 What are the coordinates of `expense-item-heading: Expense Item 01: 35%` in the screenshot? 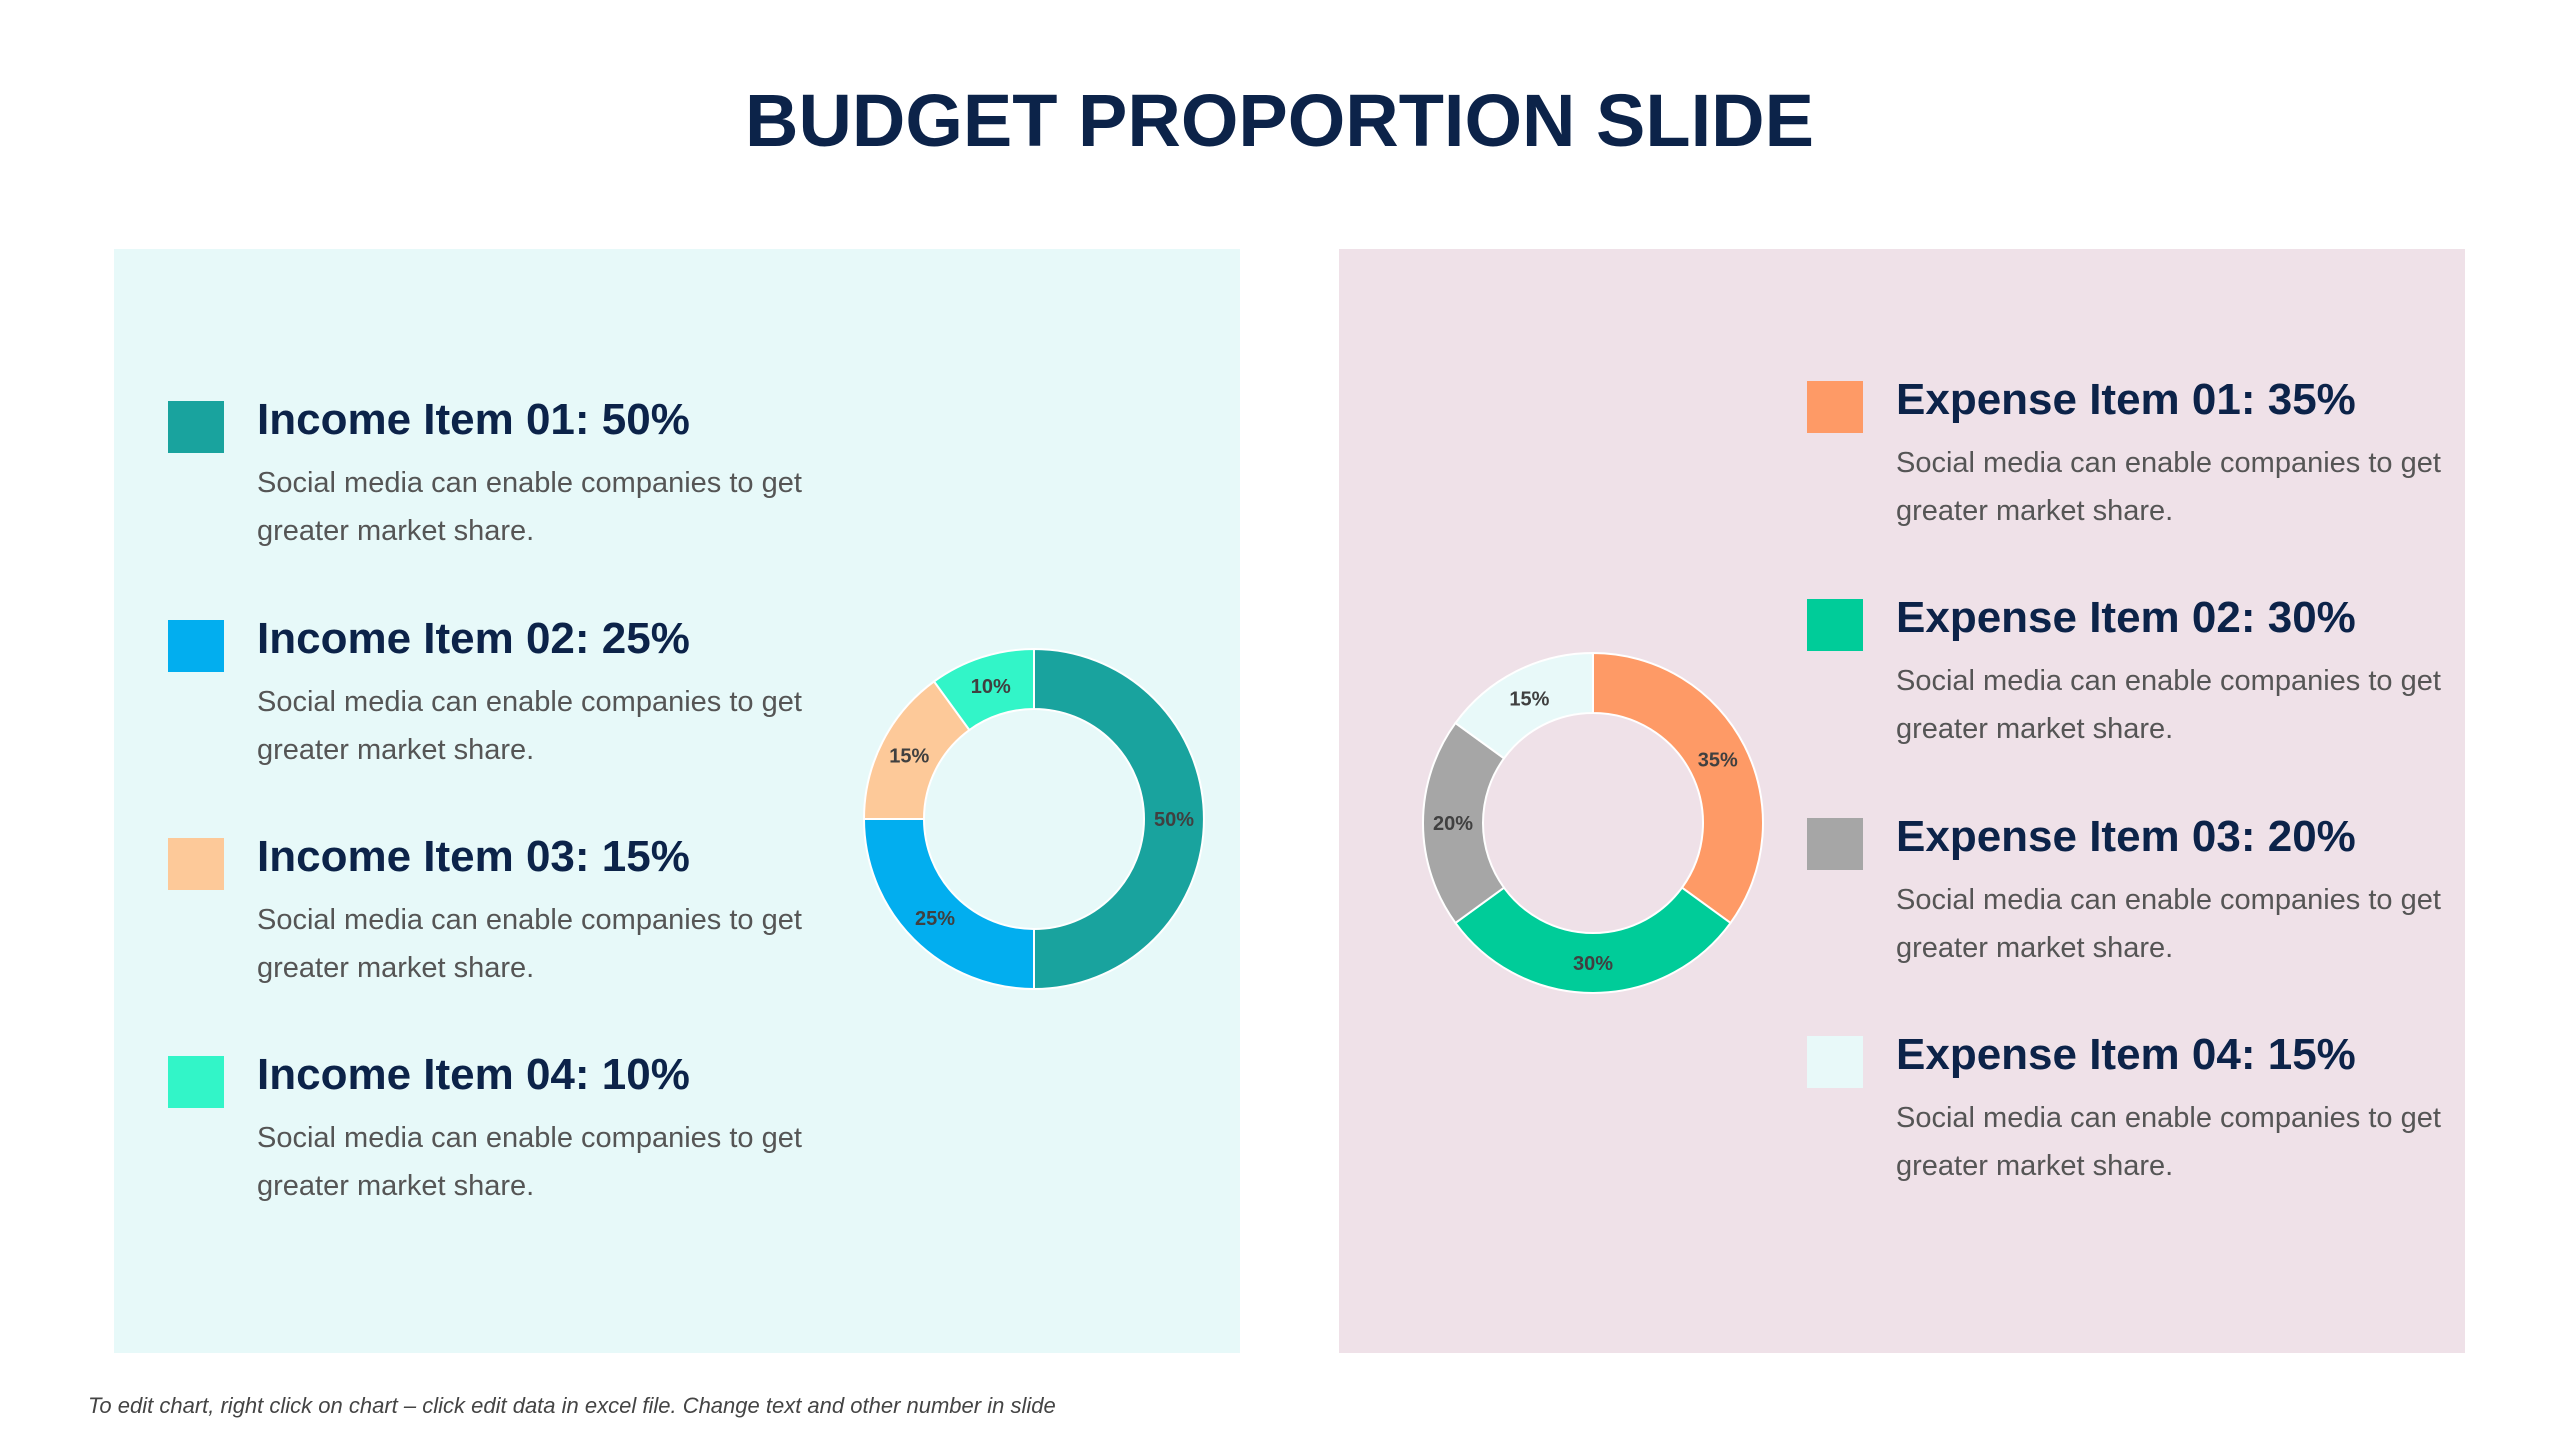 It's located at (2126, 399).